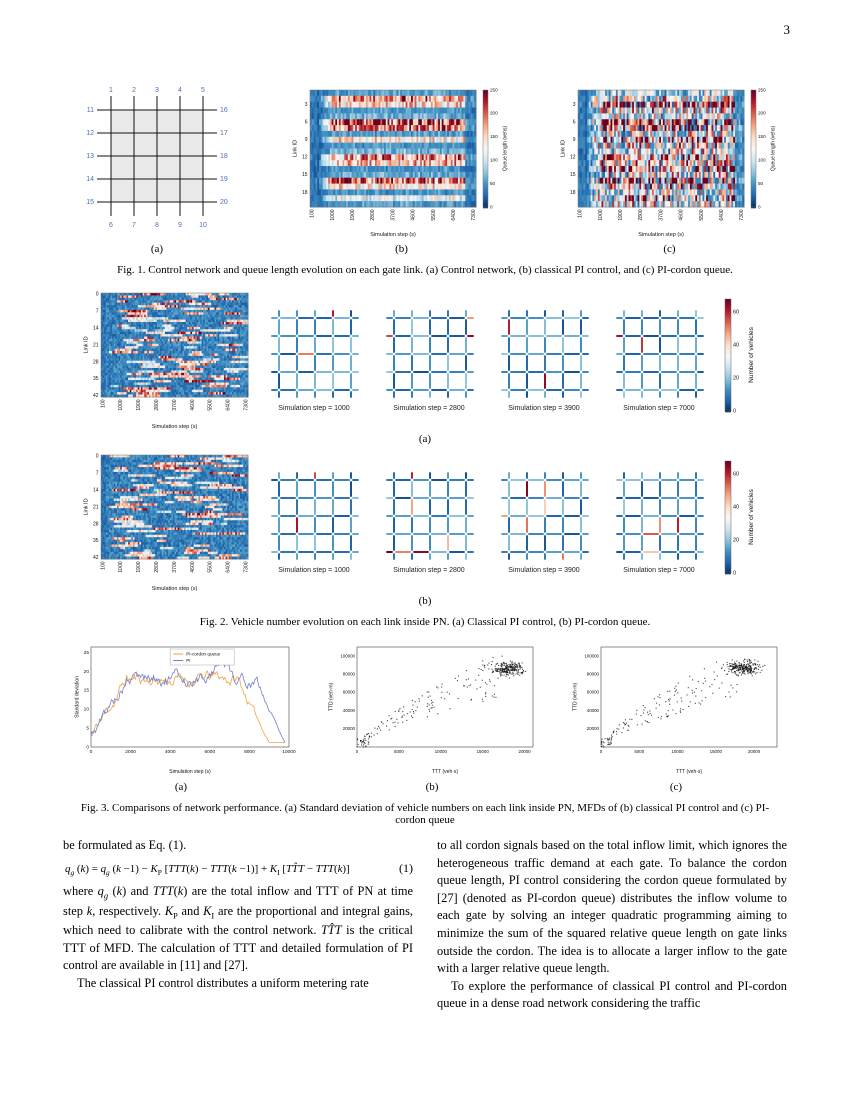 The width and height of the screenshot is (850, 1100). What do you see at coordinates (181, 787) in the screenshot?
I see `fig3a-label: (a)` at bounding box center [181, 787].